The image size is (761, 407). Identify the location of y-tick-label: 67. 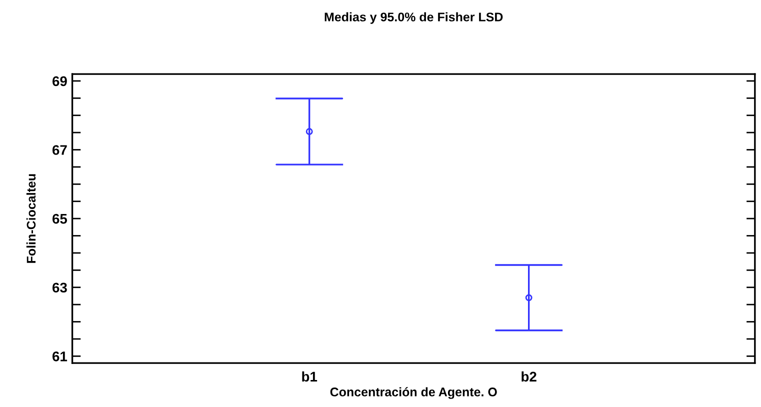
(59, 150).